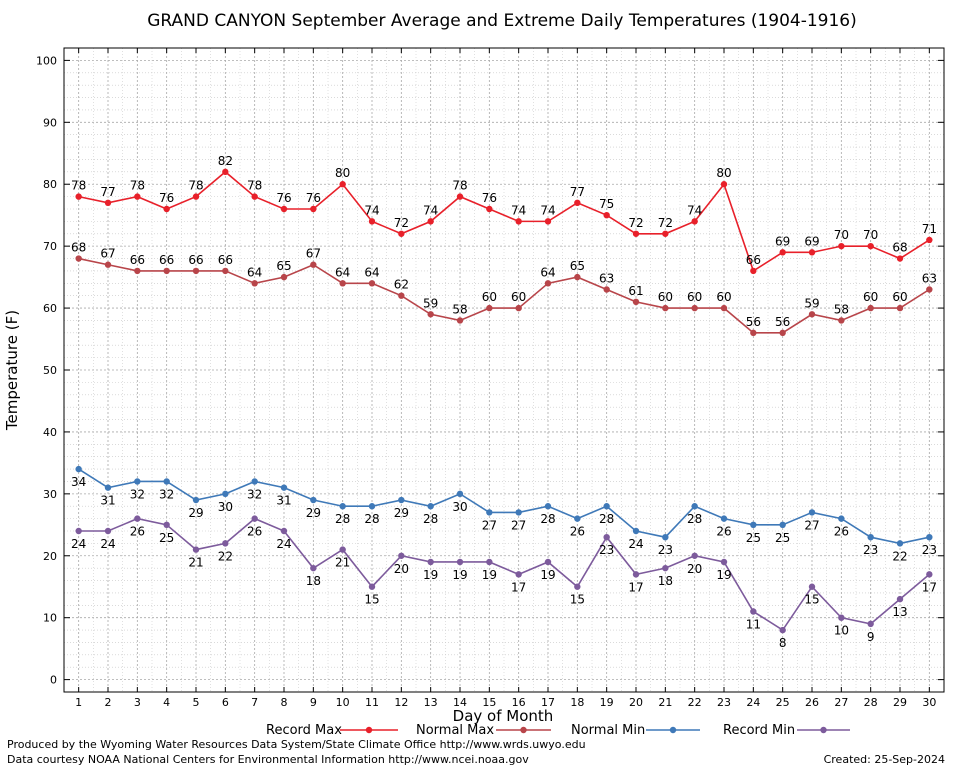 Image resolution: width=954 pixels, height=768 pixels. Describe the element at coordinates (504, 295) in the screenshot. I see `normal-max-line` at that location.